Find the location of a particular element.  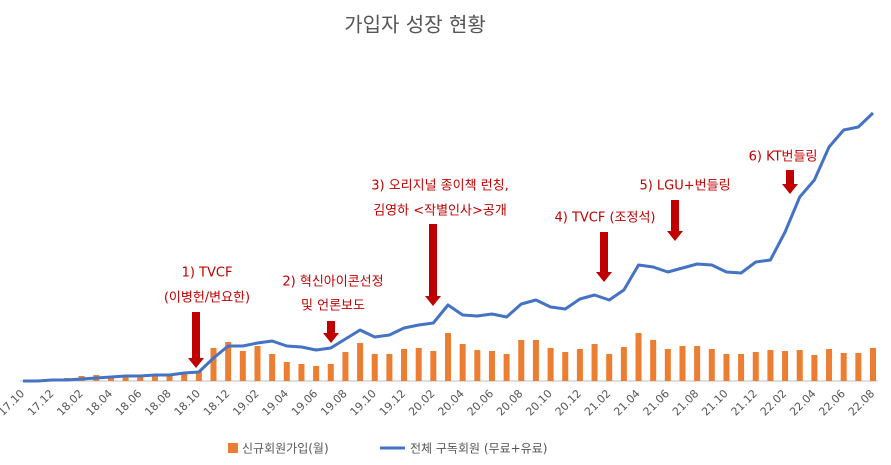

x-tick-label: 18.08 is located at coordinates (157, 402).